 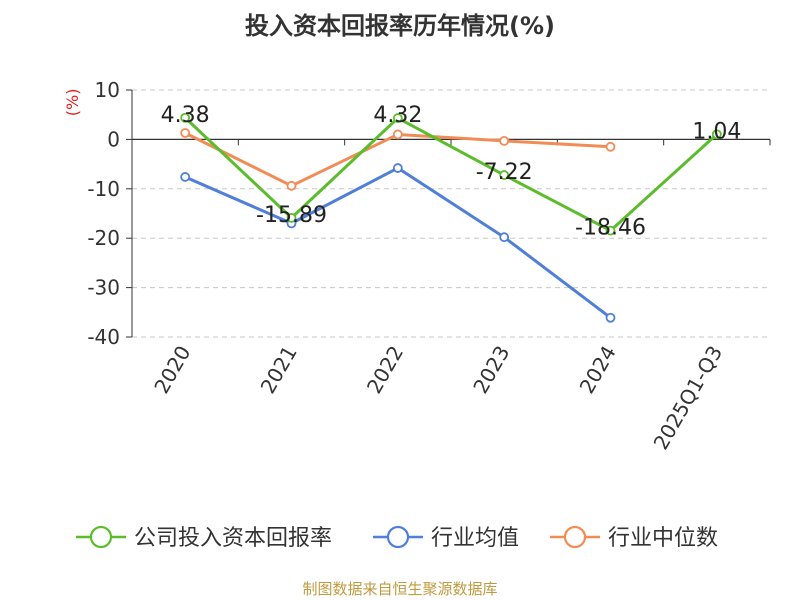 I want to click on legend-label: 公司投入资本回报率, so click(x=233, y=538).